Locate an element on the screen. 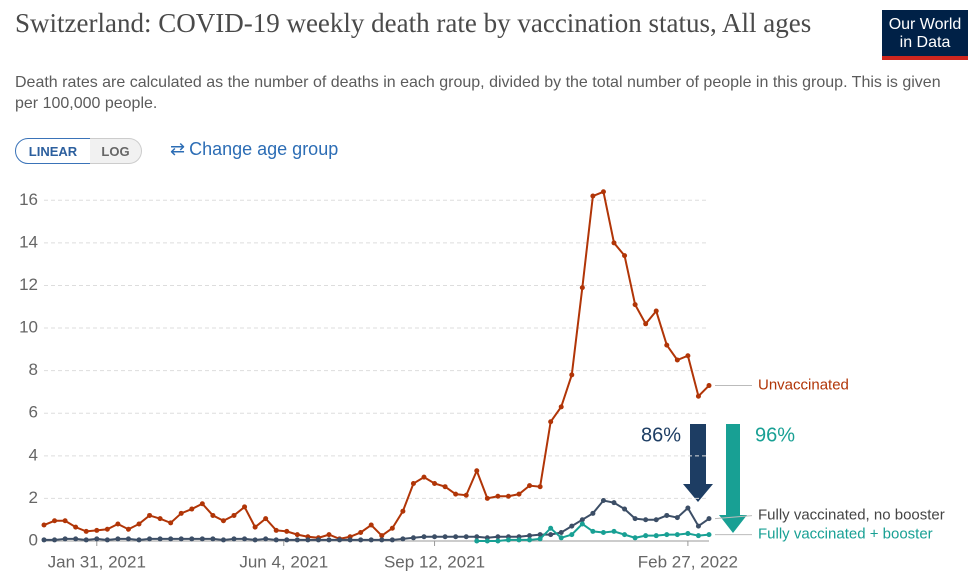 This screenshot has width=980, height=584. annotation: 86% is located at coordinates (661, 435).